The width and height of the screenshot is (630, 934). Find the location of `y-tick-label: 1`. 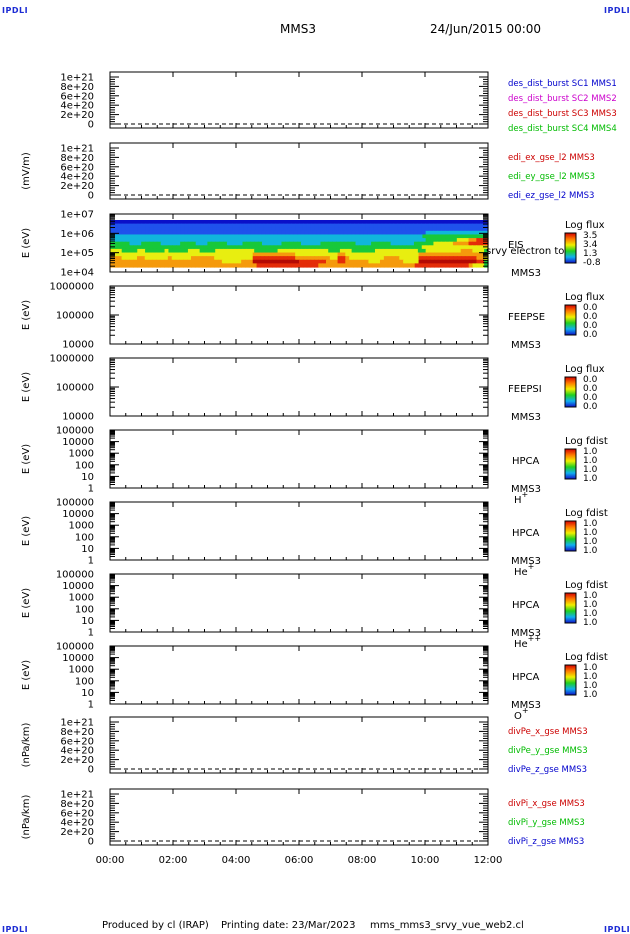

y-tick-label: 1 is located at coordinates (91, 561).